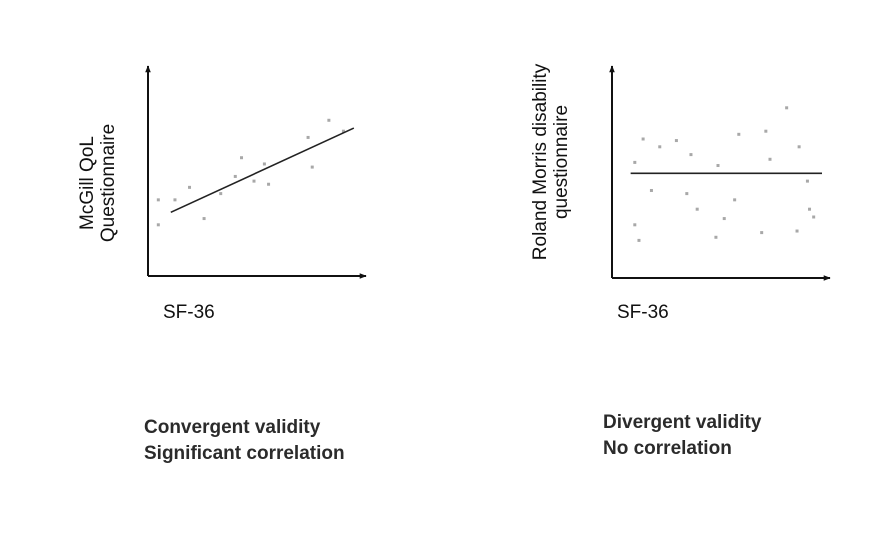  Describe the element at coordinates (108, 183) in the screenshot. I see `chart-1-y-axis-label-line-2: Questionnaire` at that location.